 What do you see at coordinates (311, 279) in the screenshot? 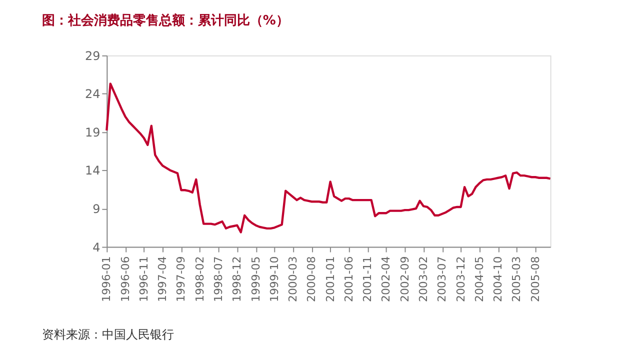
I see `x-tick-label: 2000-08` at bounding box center [311, 279].